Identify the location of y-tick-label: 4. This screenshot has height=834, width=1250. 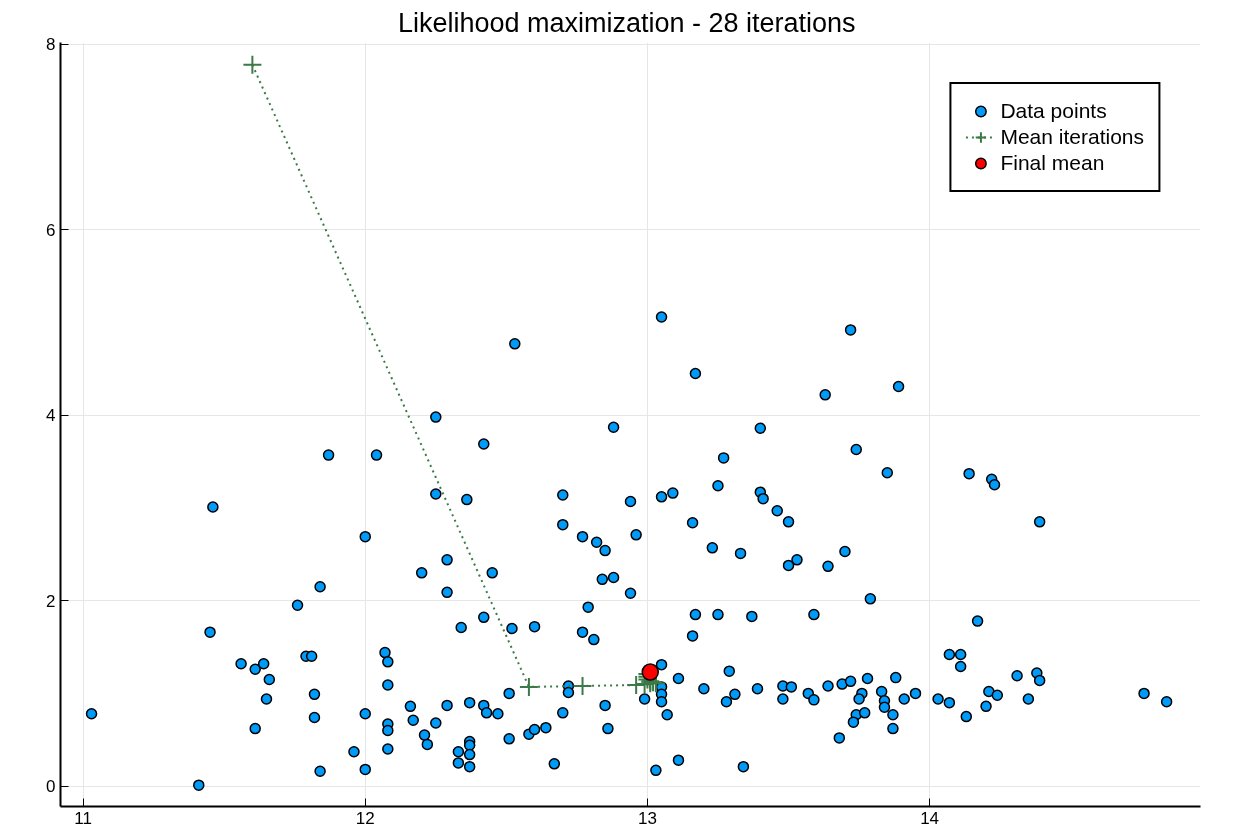
(51, 416).